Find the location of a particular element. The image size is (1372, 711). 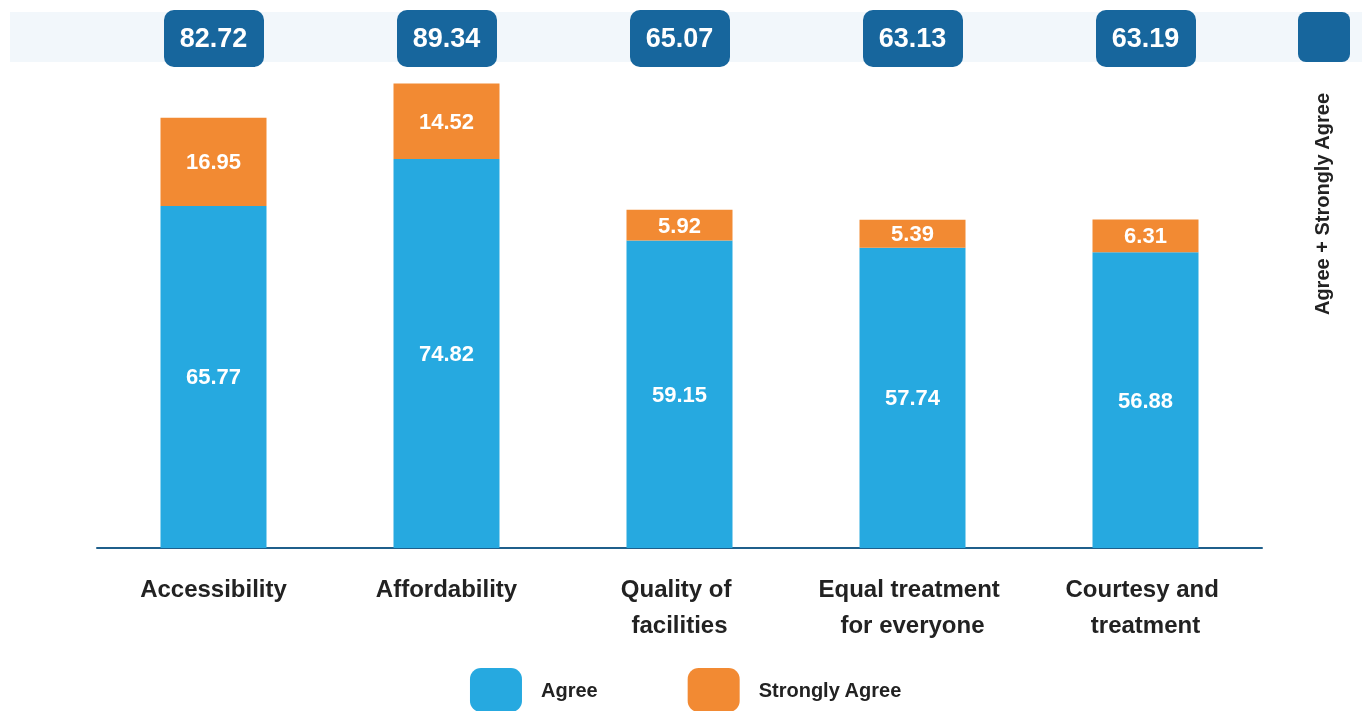

x-tick-label: Equal treatment for everyone is located at coordinates (912, 606).